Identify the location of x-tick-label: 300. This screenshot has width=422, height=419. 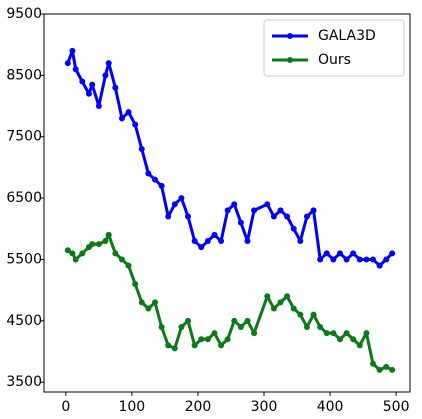
(264, 407).